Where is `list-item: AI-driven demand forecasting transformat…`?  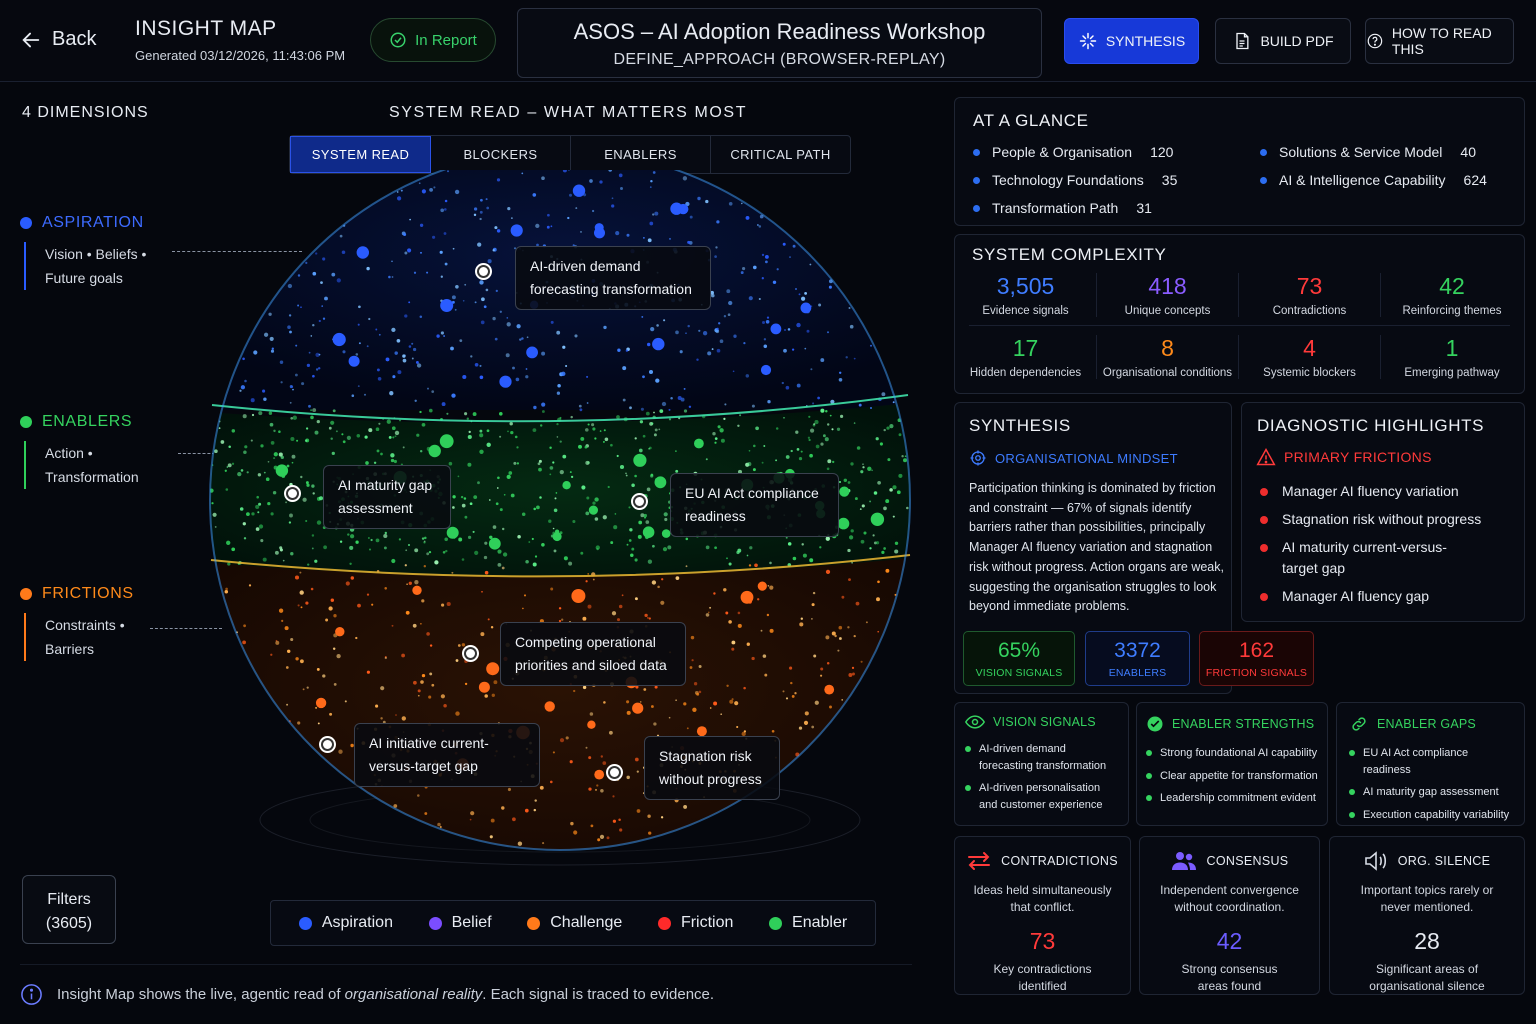
list-item: AI-driven demand forecasting transformat… is located at coordinates (1041, 757).